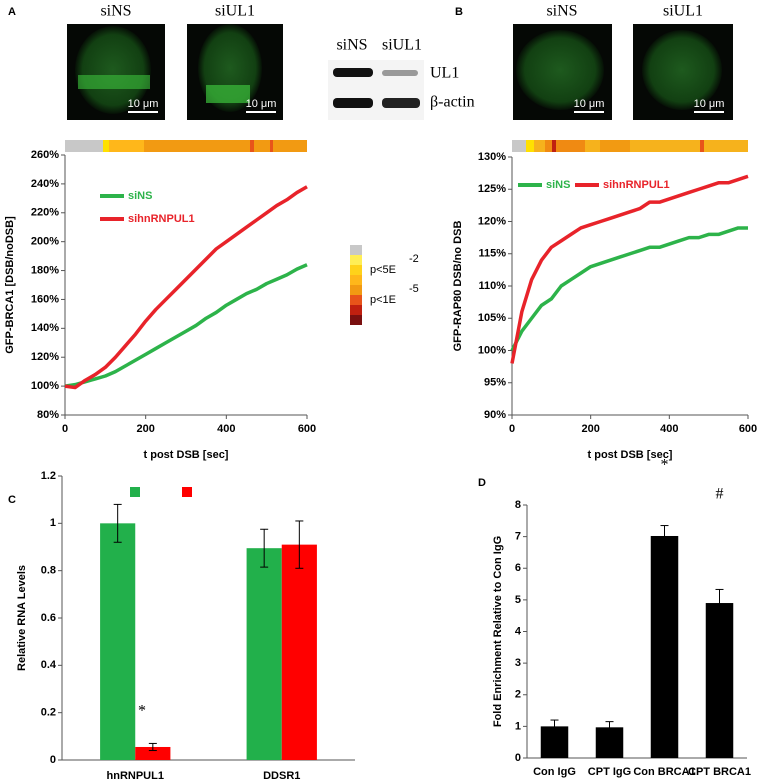 Image resolution: width=759 pixels, height=783 pixels. Describe the element at coordinates (49, 665) in the screenshot. I see `y-tick-label: 0.4` at that location.